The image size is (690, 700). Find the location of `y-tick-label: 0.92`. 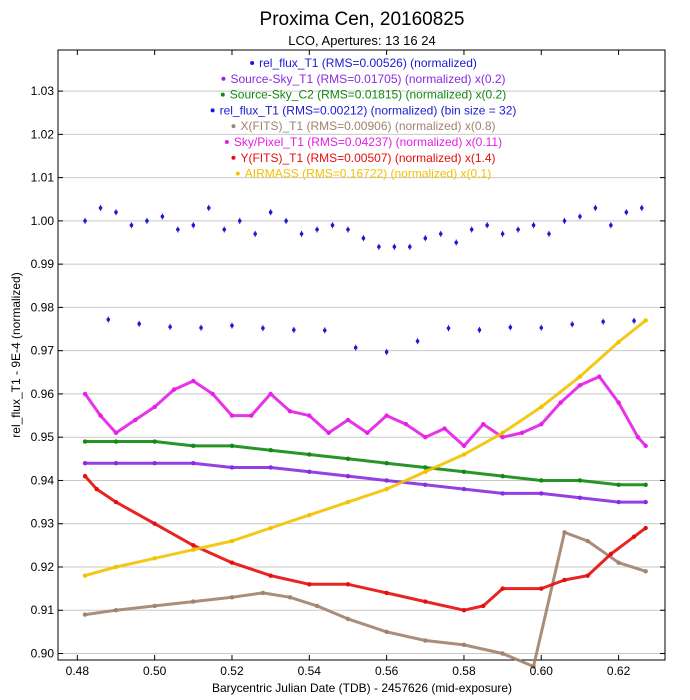

y-tick-label: 0.92 is located at coordinates (43, 567).